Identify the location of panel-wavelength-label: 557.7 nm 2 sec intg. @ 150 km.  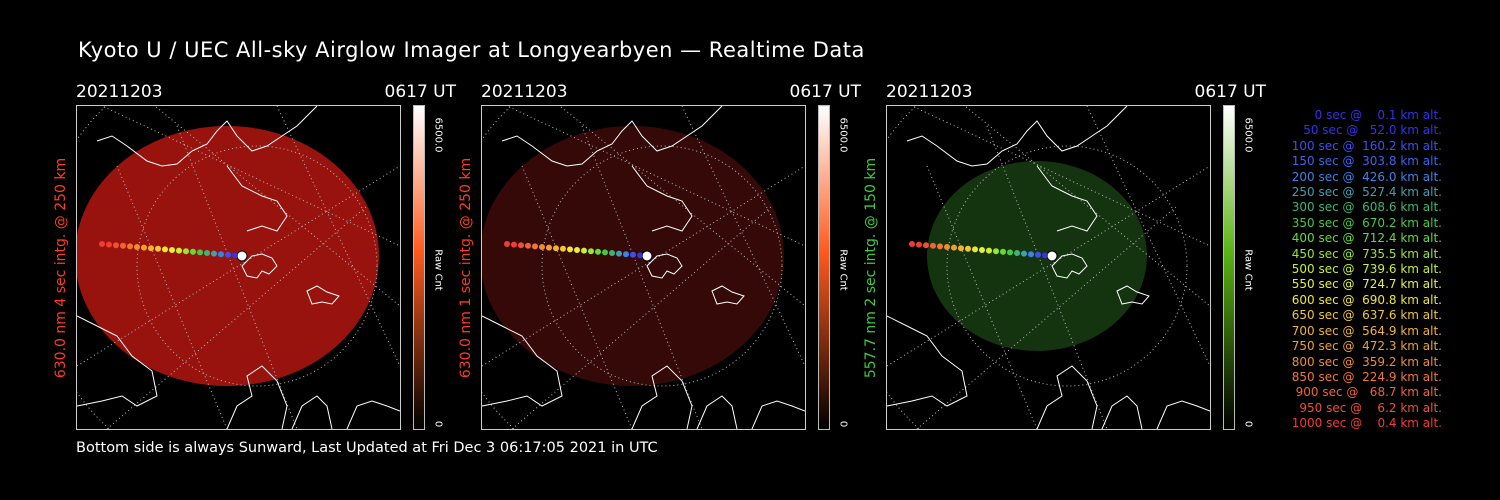
(871, 267).